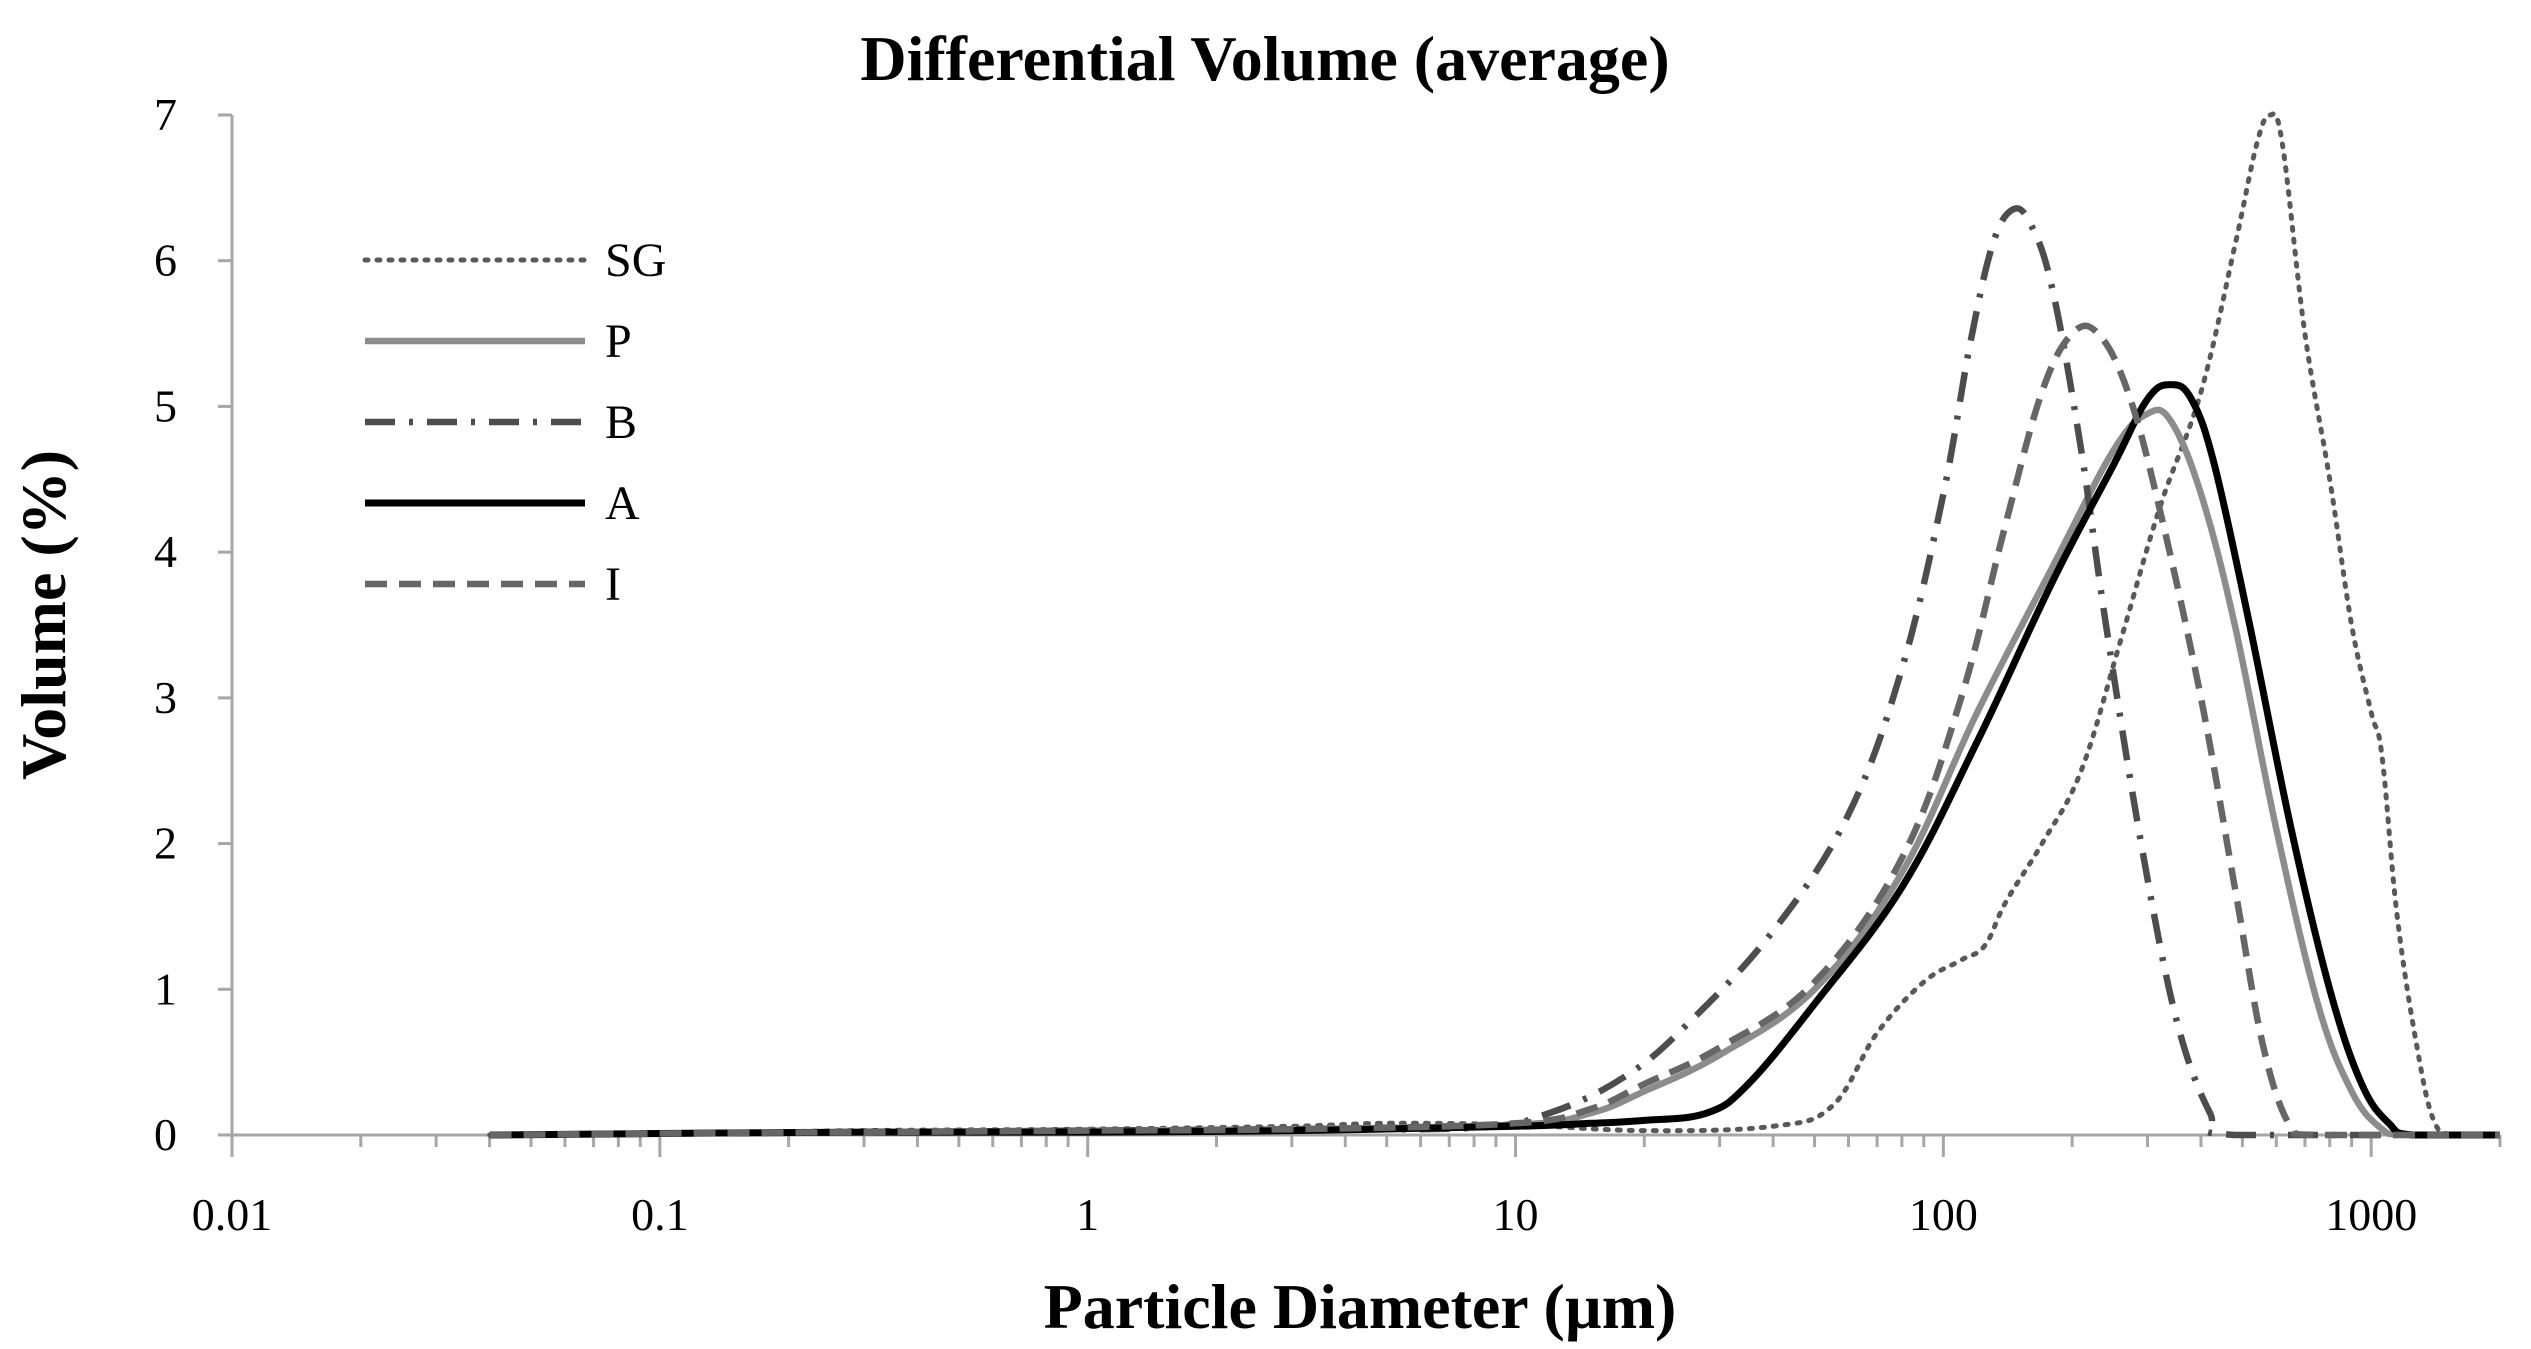  I want to click on legend-label-i: I, so click(613, 584).